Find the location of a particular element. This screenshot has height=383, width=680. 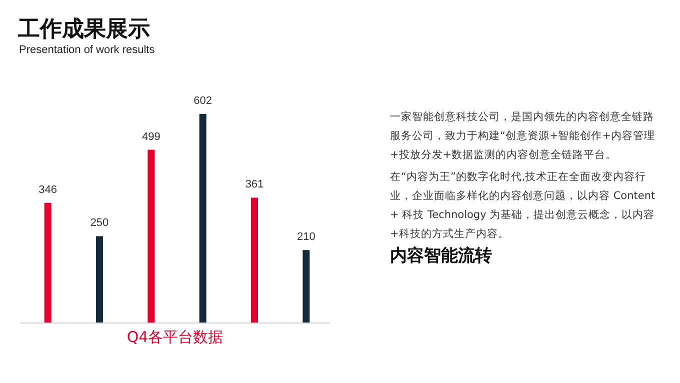

text: 内容智能流转 is located at coordinates (441, 256).